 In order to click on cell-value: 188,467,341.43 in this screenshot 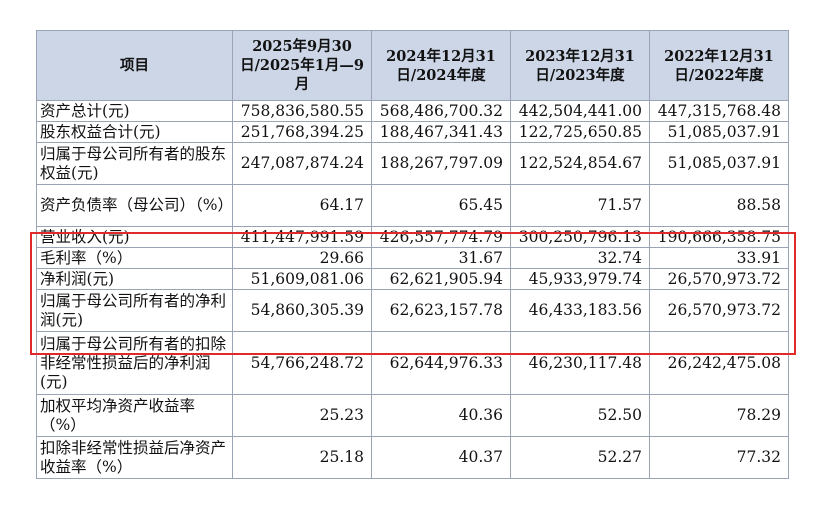, I will do `click(441, 132)`.